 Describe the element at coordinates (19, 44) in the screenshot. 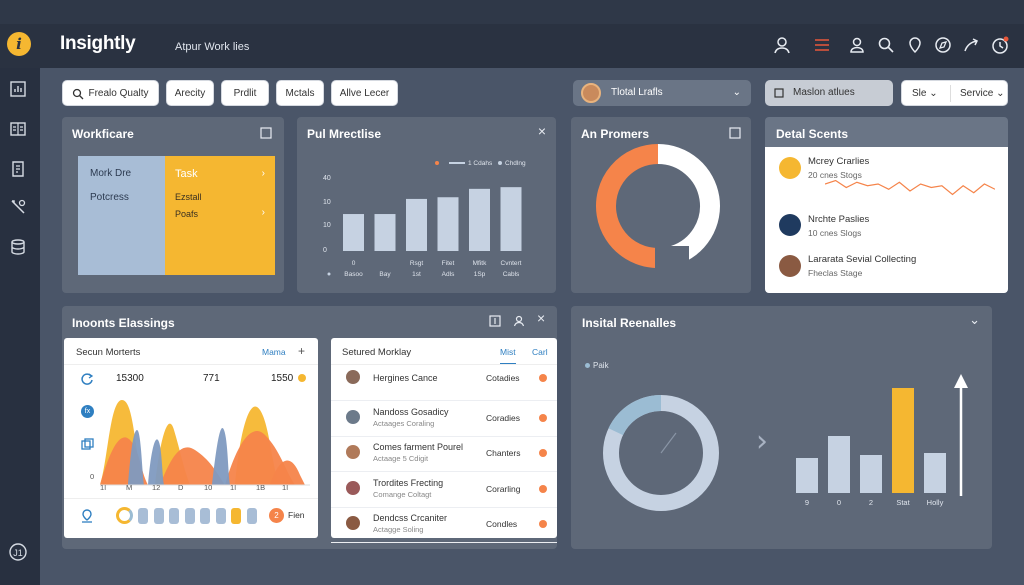

I see `app-logo-icon: i` at that location.